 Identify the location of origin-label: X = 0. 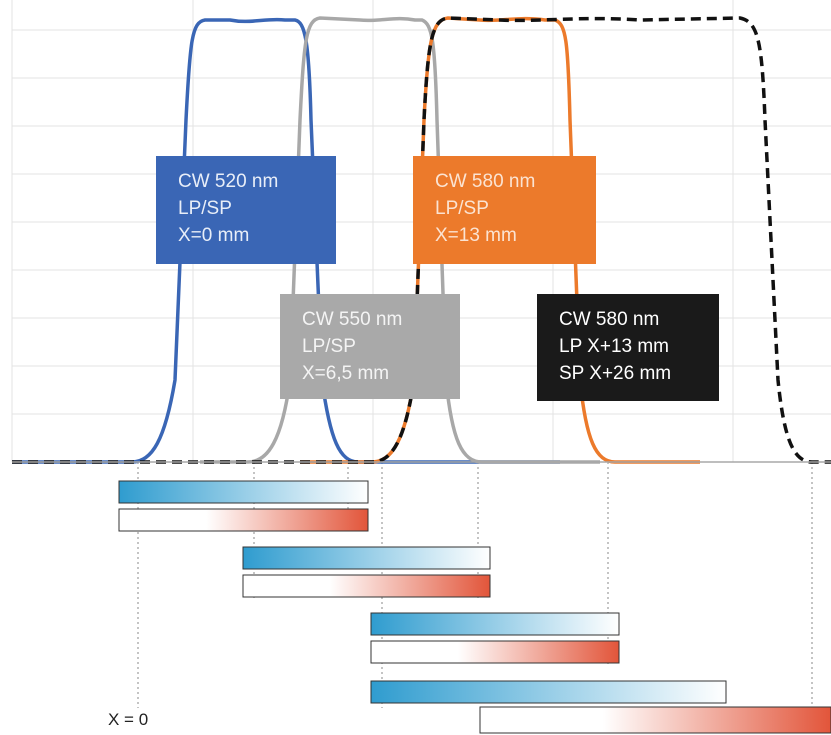
(128, 719).